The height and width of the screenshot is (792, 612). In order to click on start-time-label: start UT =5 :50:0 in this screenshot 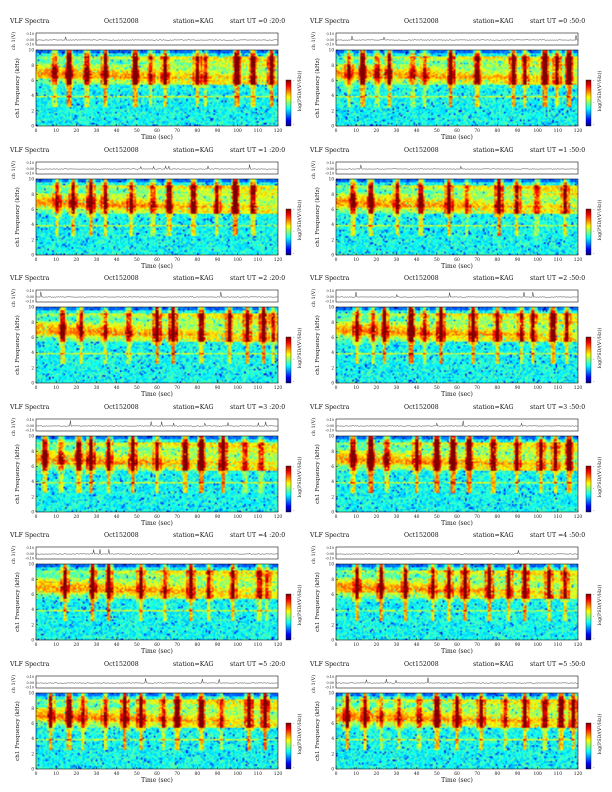, I will do `click(557, 664)`.